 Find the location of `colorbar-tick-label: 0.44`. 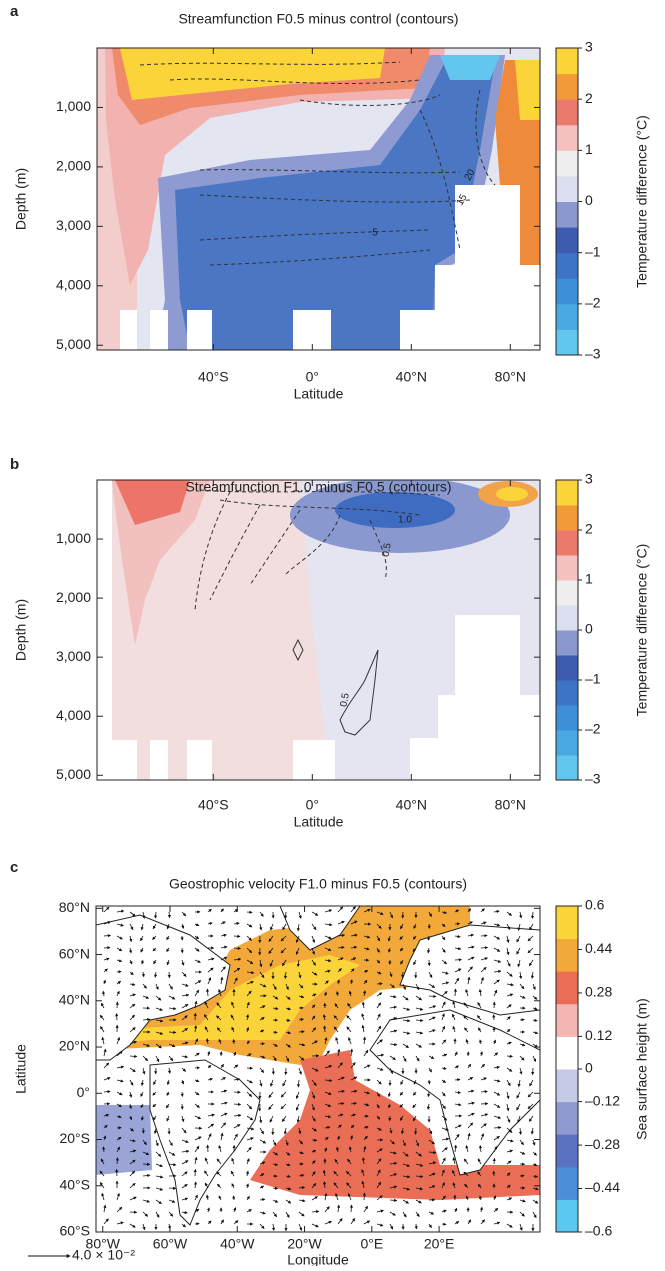

colorbar-tick-label: 0.44 is located at coordinates (598, 948).